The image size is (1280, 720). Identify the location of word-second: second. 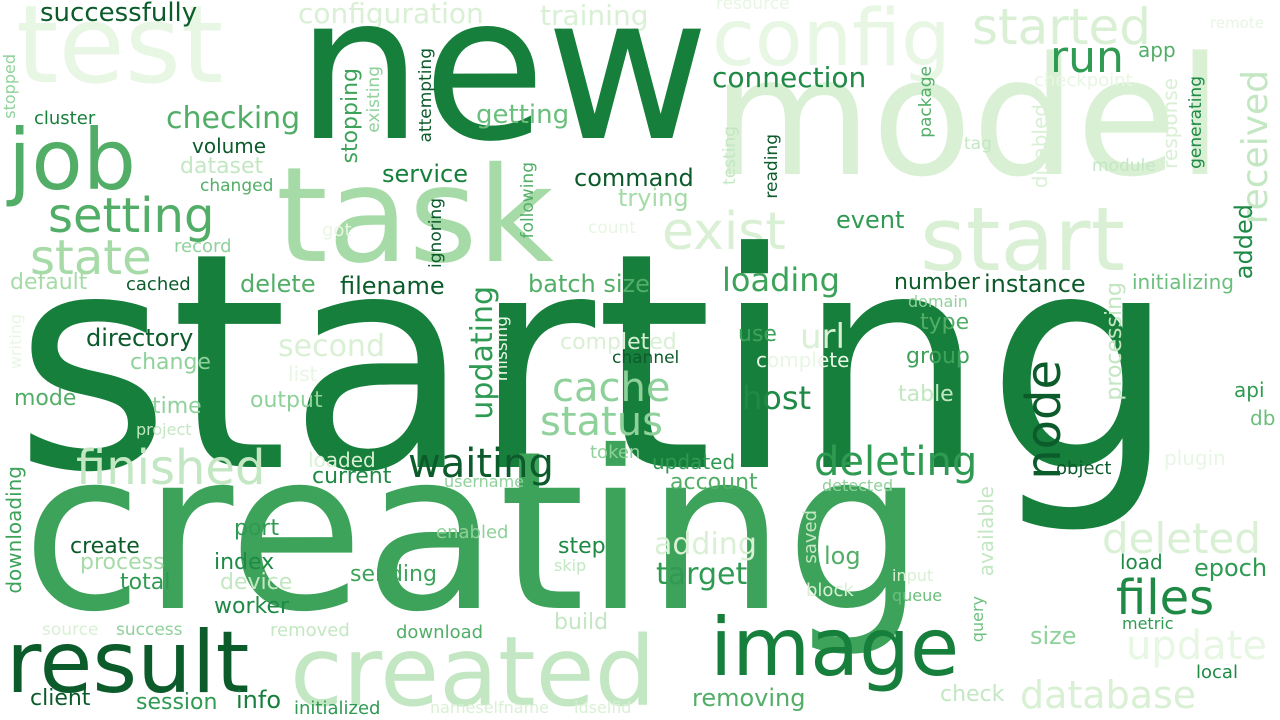
(331, 346).